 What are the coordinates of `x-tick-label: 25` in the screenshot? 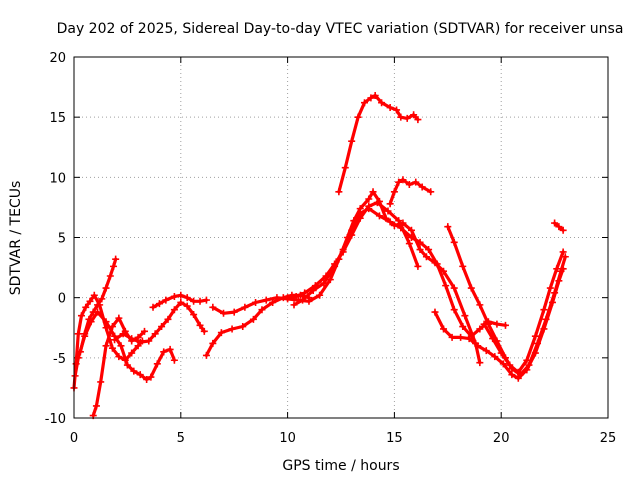 It's located at (608, 438).